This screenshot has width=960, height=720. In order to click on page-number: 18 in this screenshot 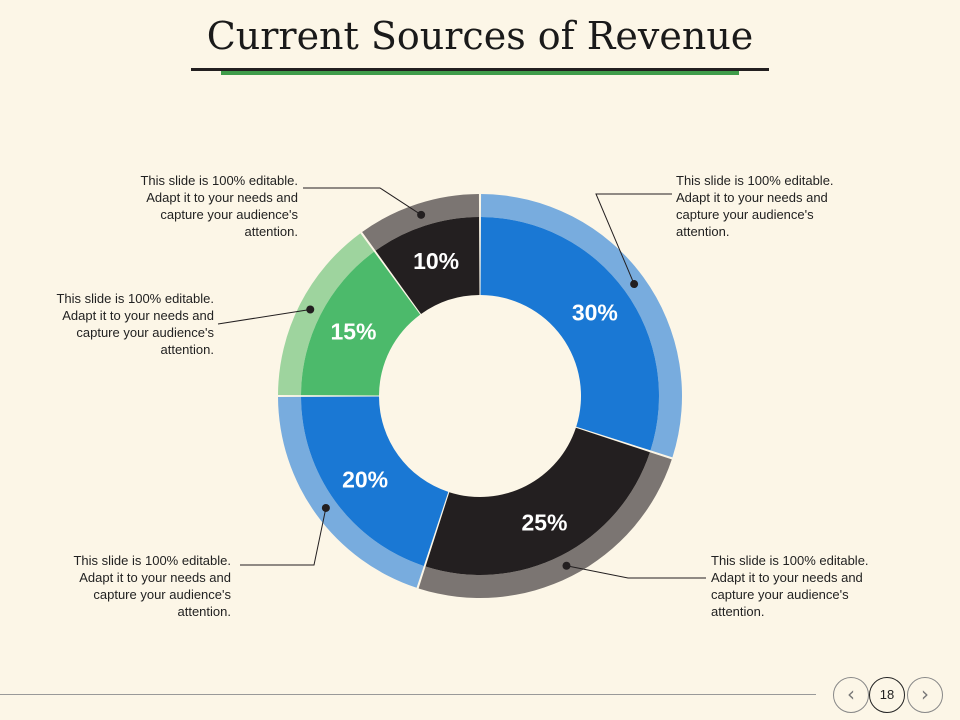, I will do `click(887, 695)`.